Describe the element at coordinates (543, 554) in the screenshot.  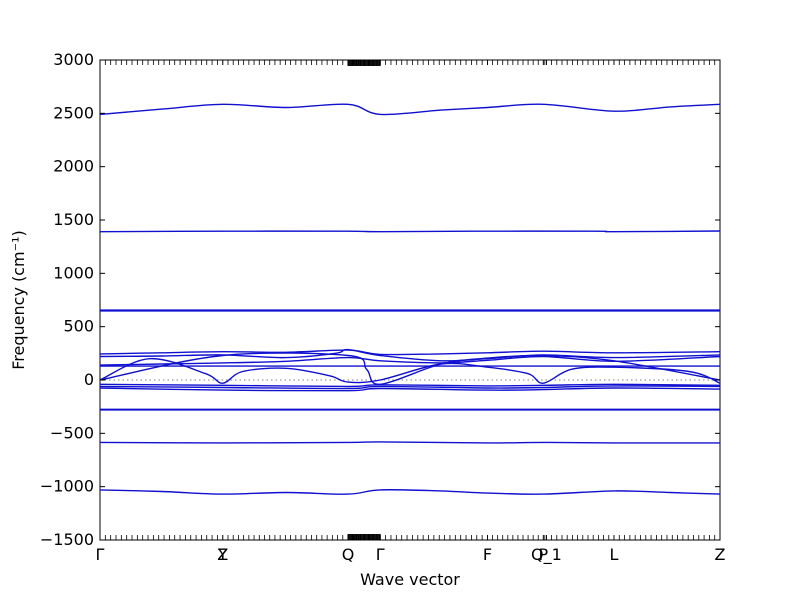
I see `x-tick-label: P` at that location.